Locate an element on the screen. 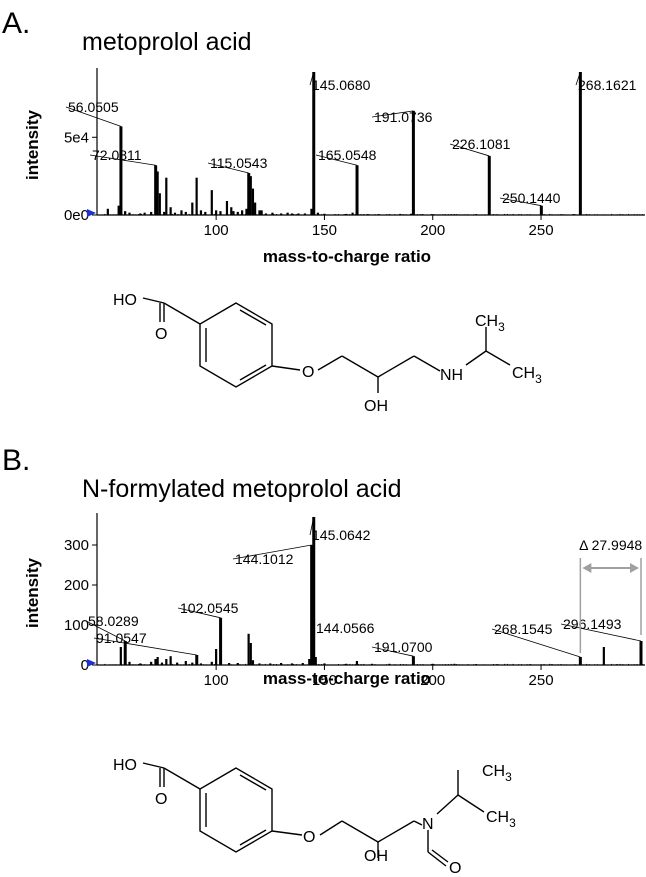 Image resolution: width=646 pixels, height=877 pixels. peak-label: 102.0545 is located at coordinates (209, 608).